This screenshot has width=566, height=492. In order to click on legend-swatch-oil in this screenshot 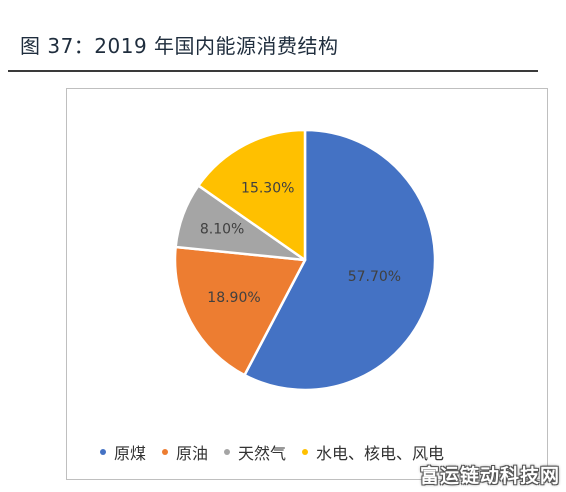, I will do `click(165, 452)`.